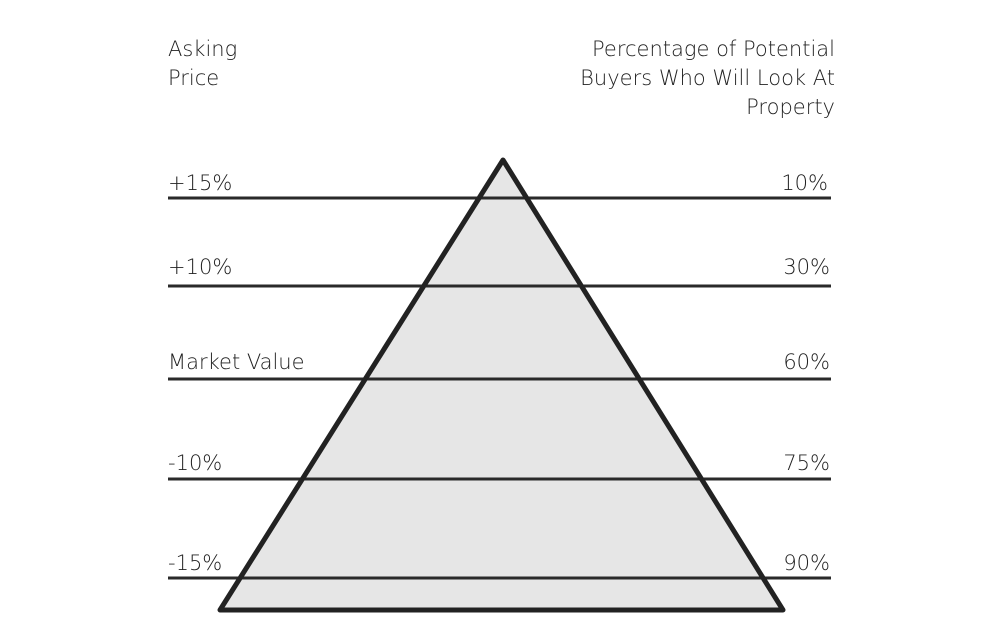 This screenshot has height=639, width=1000. What do you see at coordinates (806, 267) in the screenshot?
I see `buyer-percentage: 30%` at bounding box center [806, 267].